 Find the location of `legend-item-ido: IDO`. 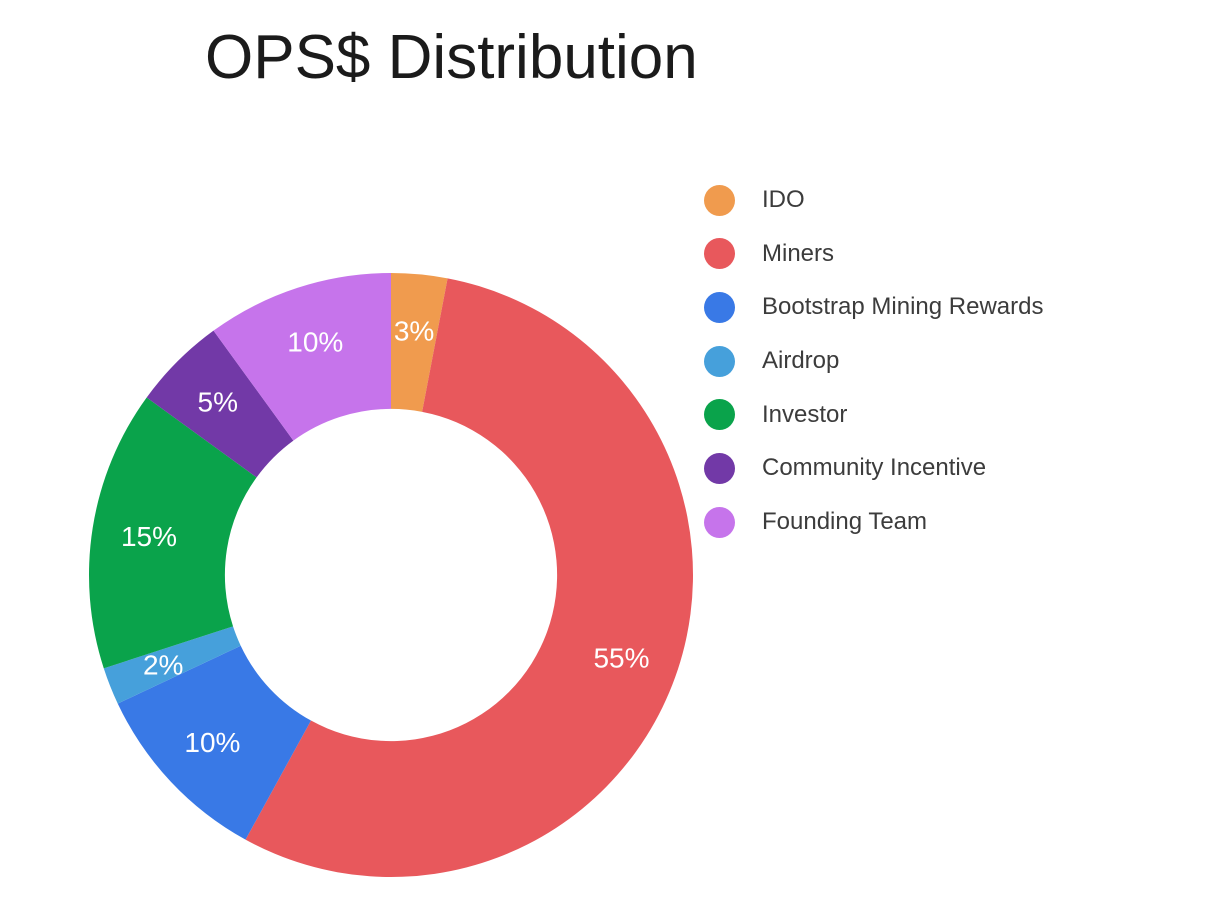

legend-item-ido: IDO is located at coordinates (873, 200).